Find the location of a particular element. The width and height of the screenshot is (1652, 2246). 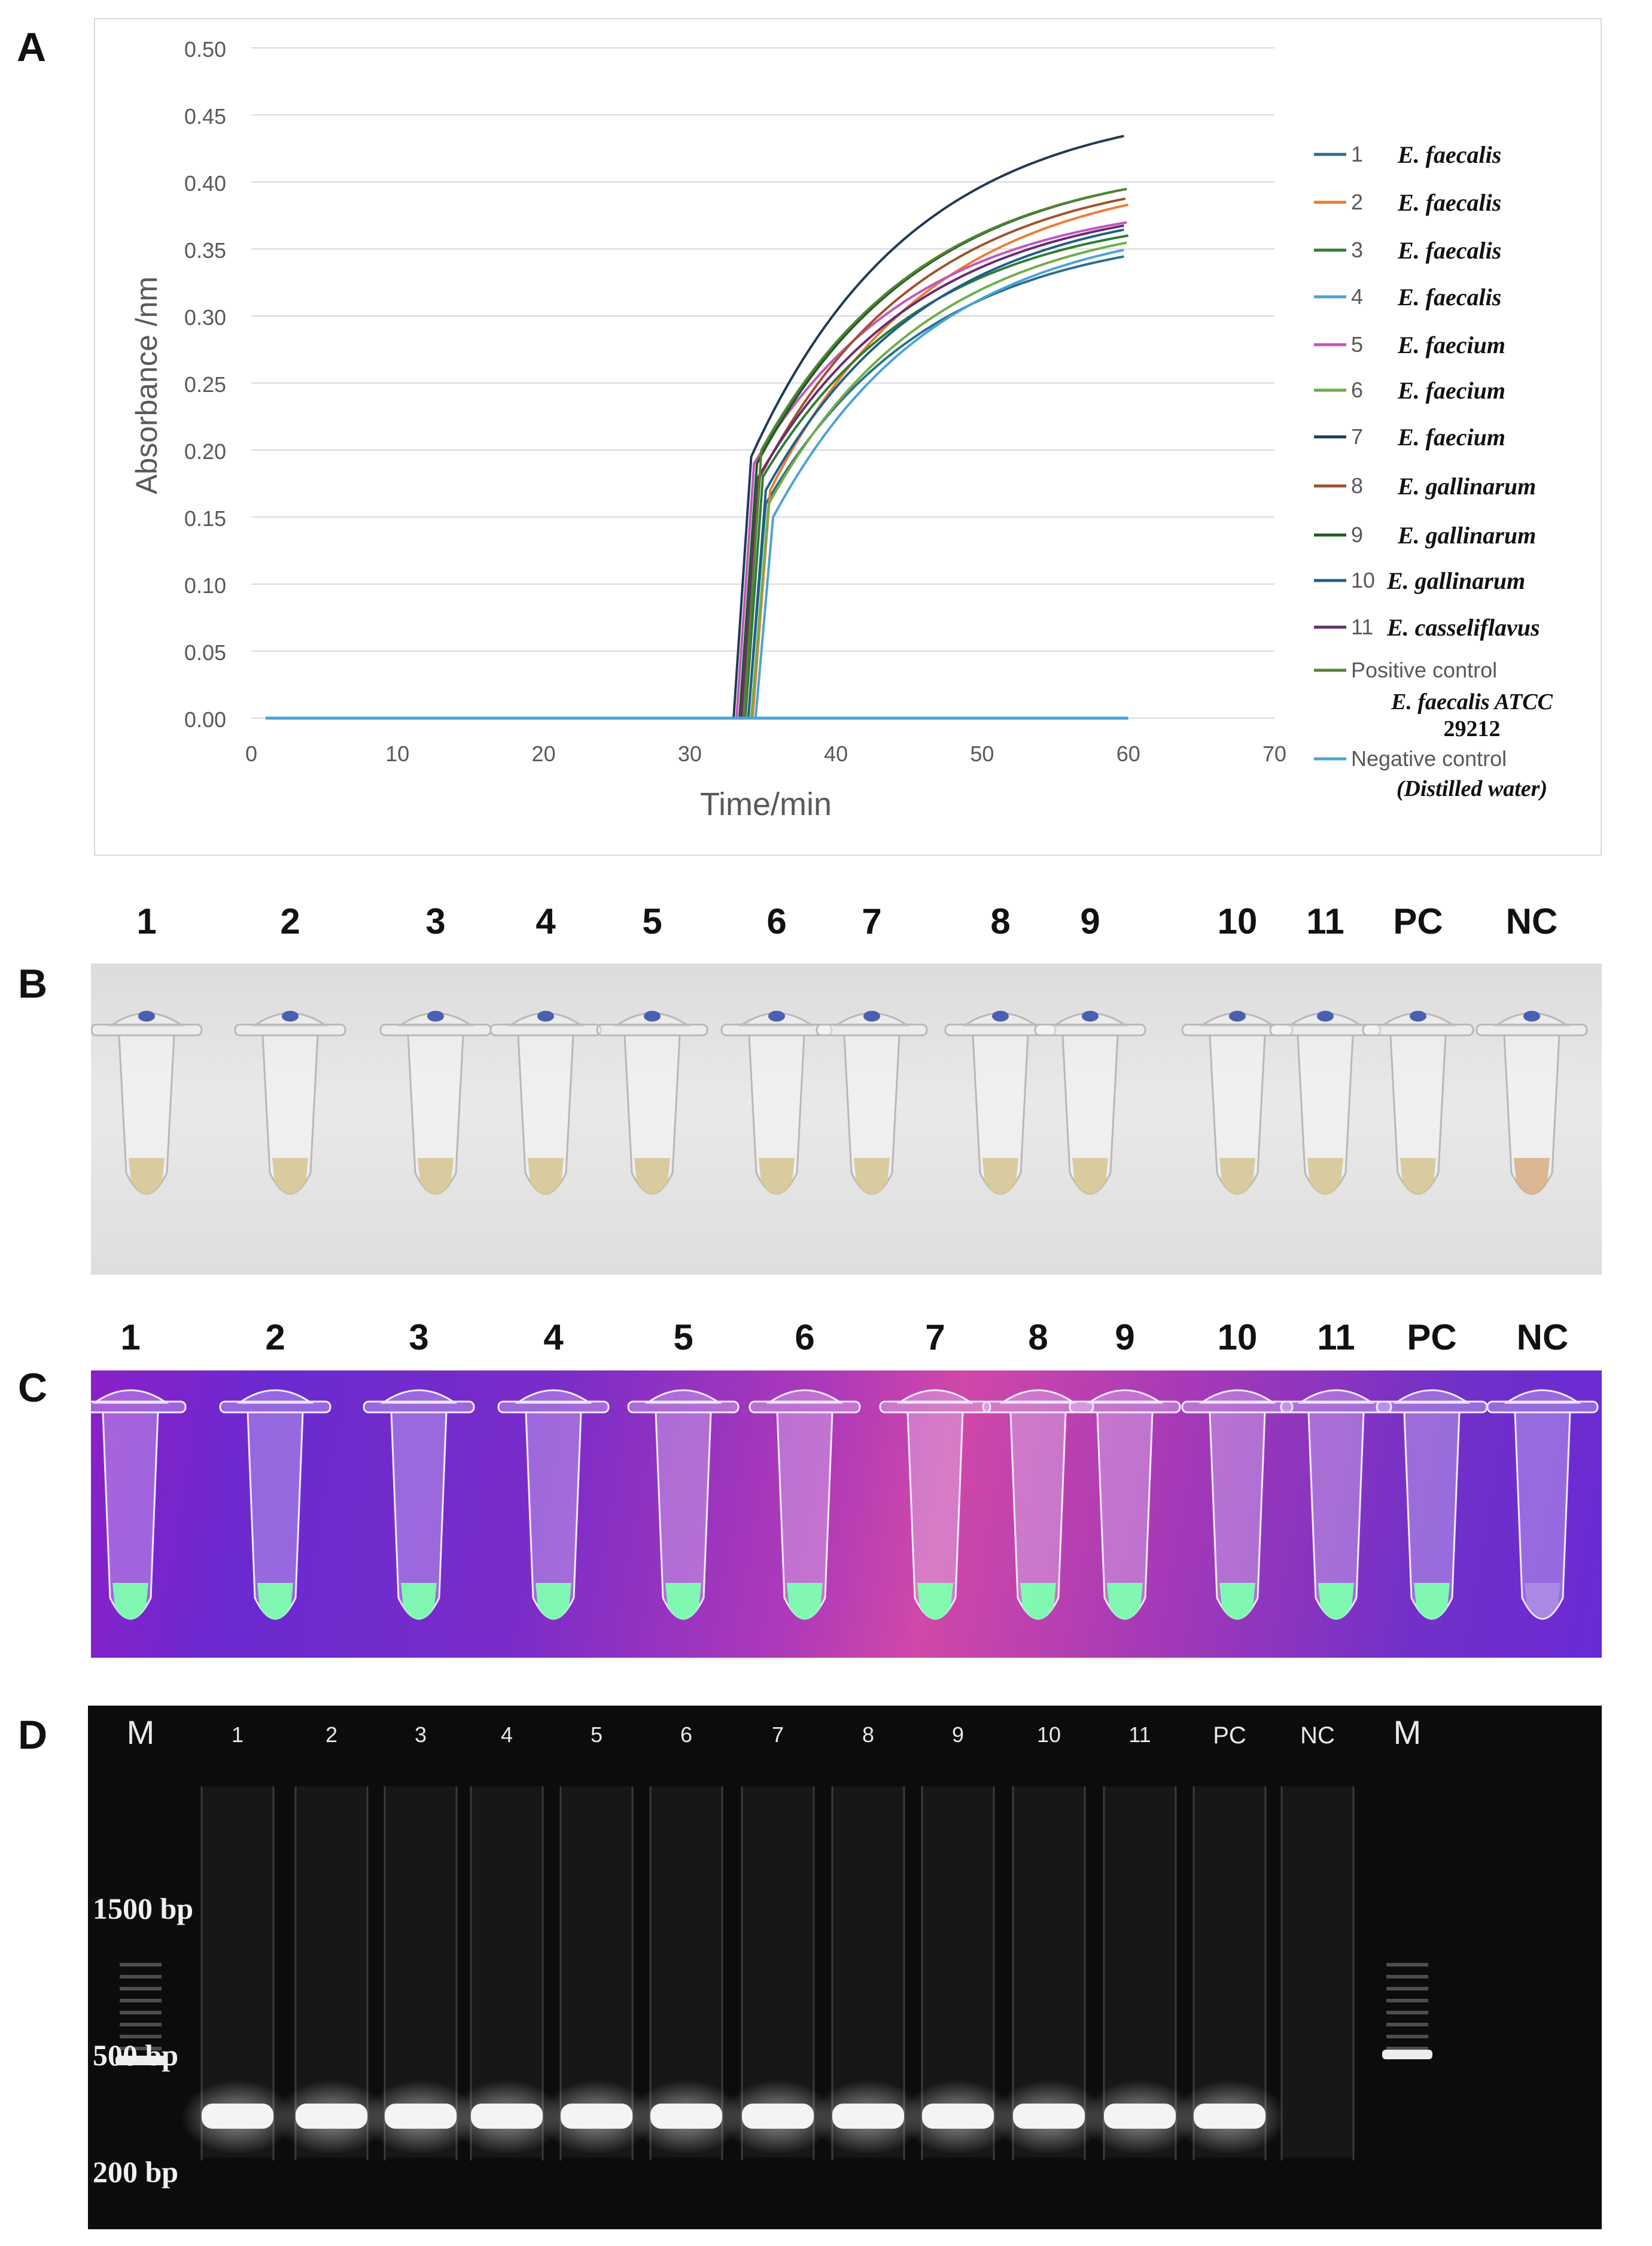

legend-number: 7 is located at coordinates (1357, 436).